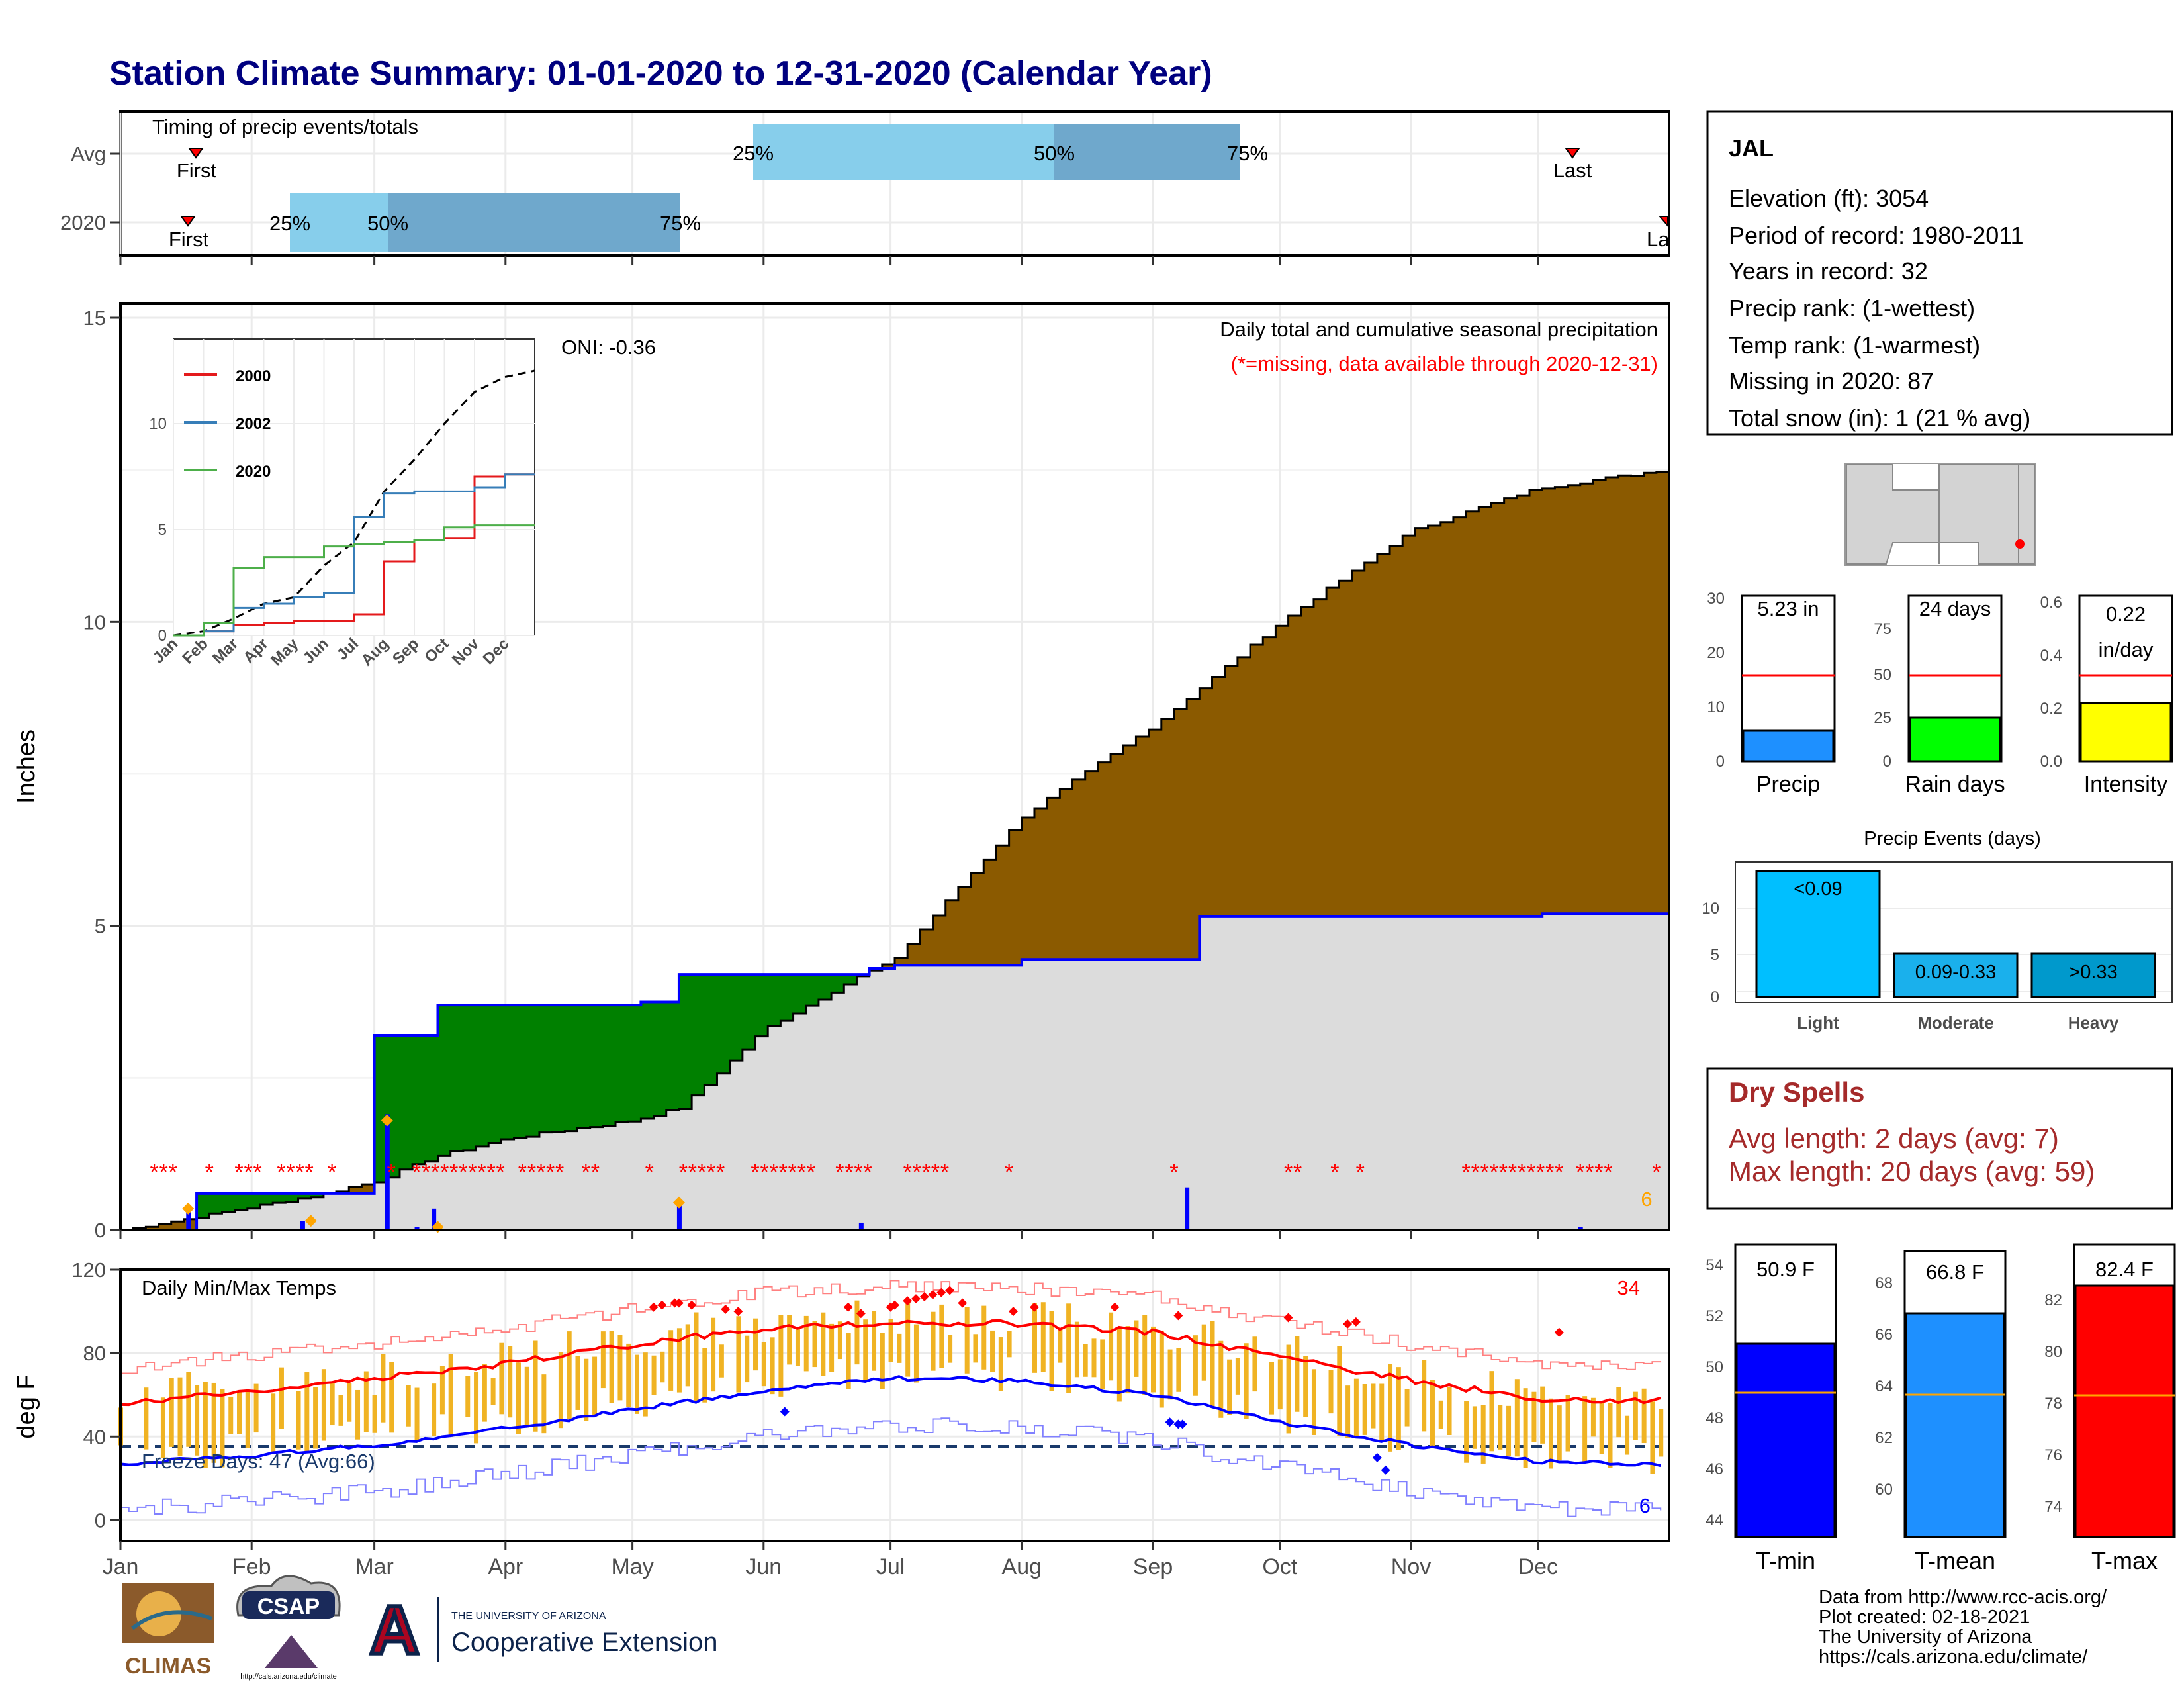  I want to click on events-bar-moderate-label: 0.09-0.33, so click(1956, 972).